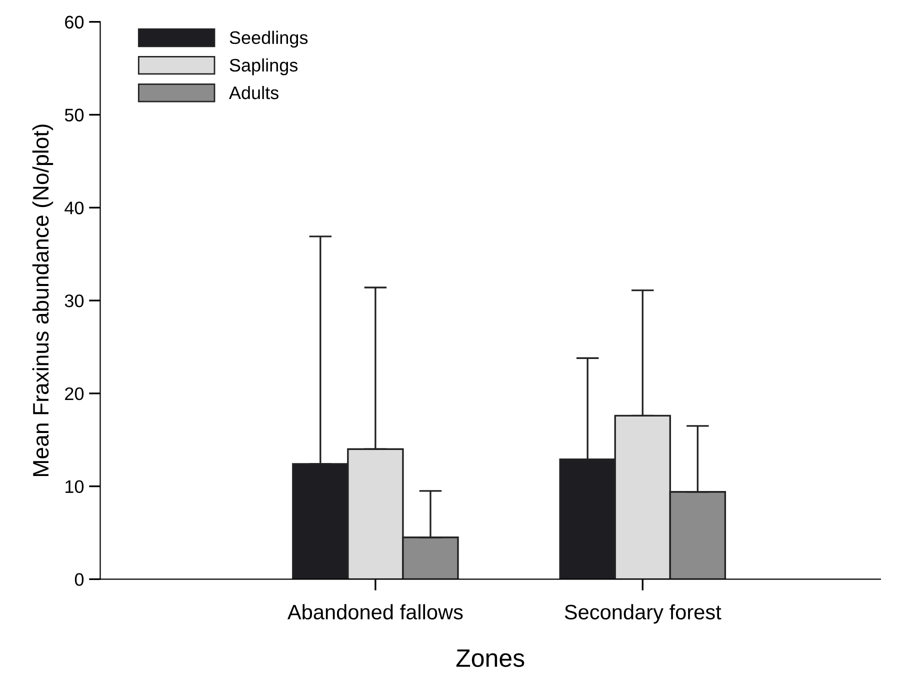  Describe the element at coordinates (269, 39) in the screenshot. I see `legend-label: Seedlings` at that location.